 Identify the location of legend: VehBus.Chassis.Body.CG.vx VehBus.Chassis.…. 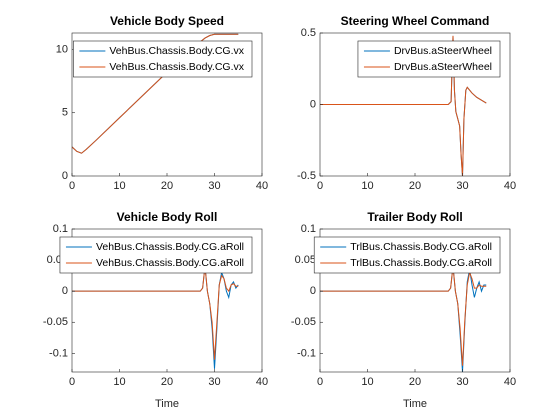
(163, 59).